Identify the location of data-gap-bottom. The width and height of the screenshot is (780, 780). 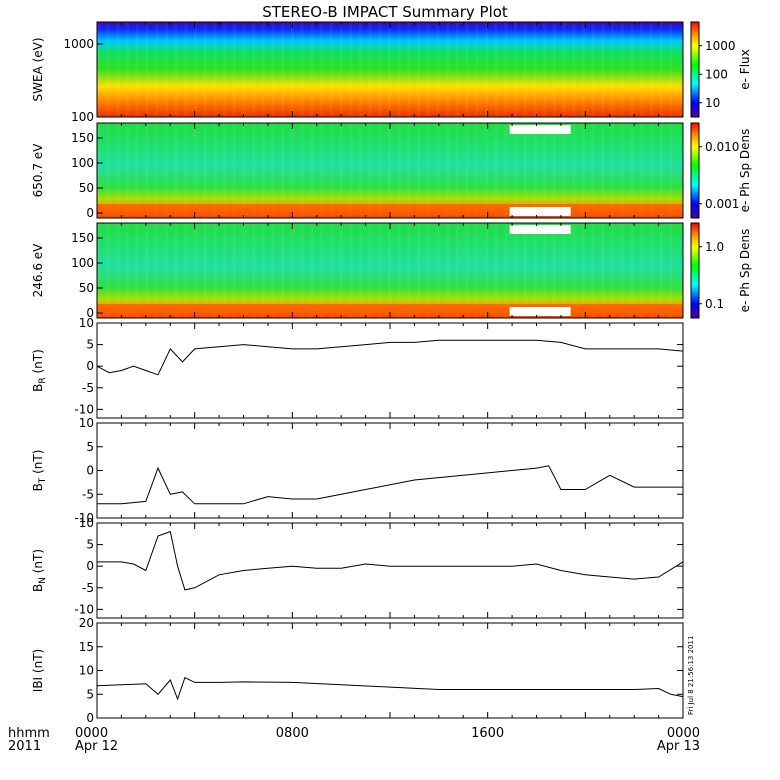
(540, 211).